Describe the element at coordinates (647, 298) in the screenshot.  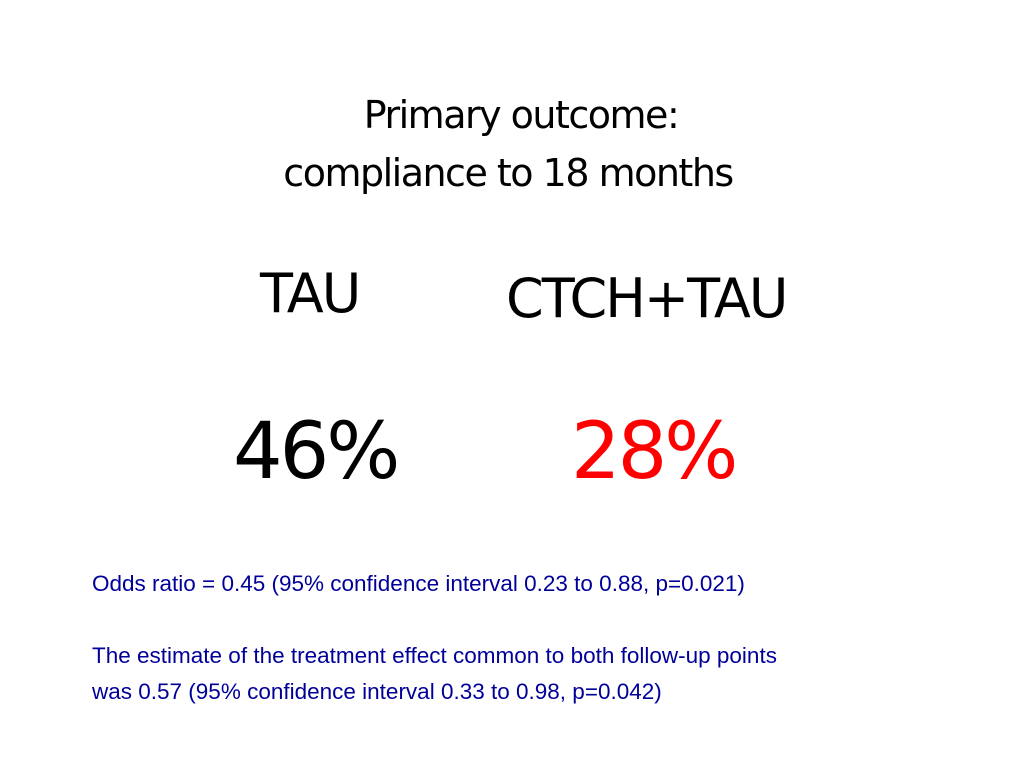
I see `group-label-ctch-tau: CTCH+TAU` at that location.